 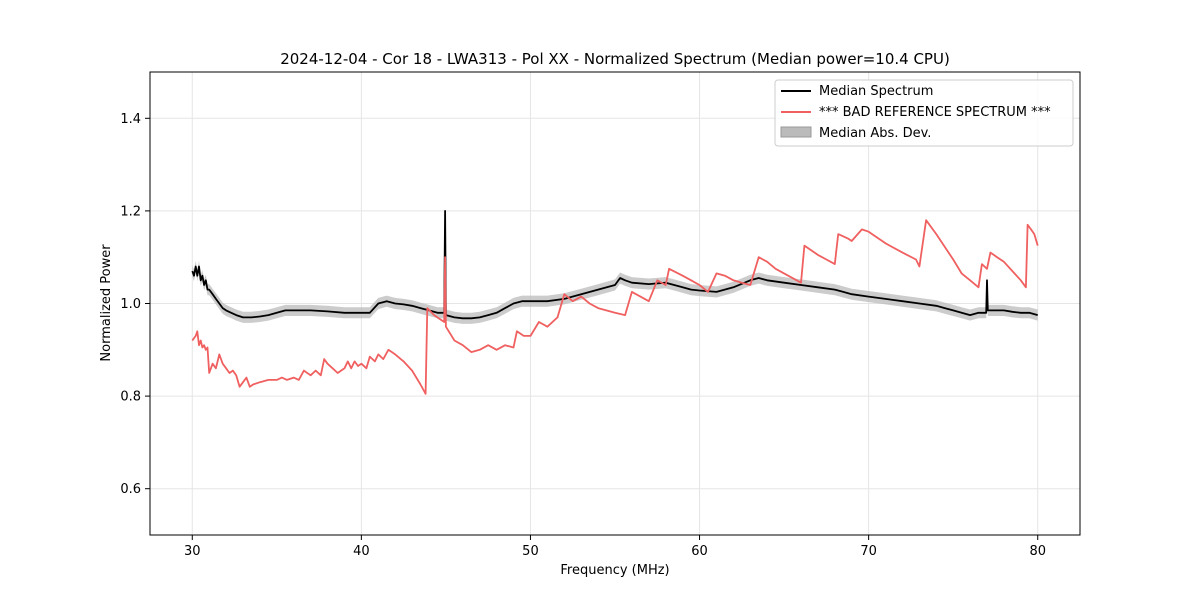 What do you see at coordinates (699, 551) in the screenshot?
I see `x-tick-label: 60` at bounding box center [699, 551].